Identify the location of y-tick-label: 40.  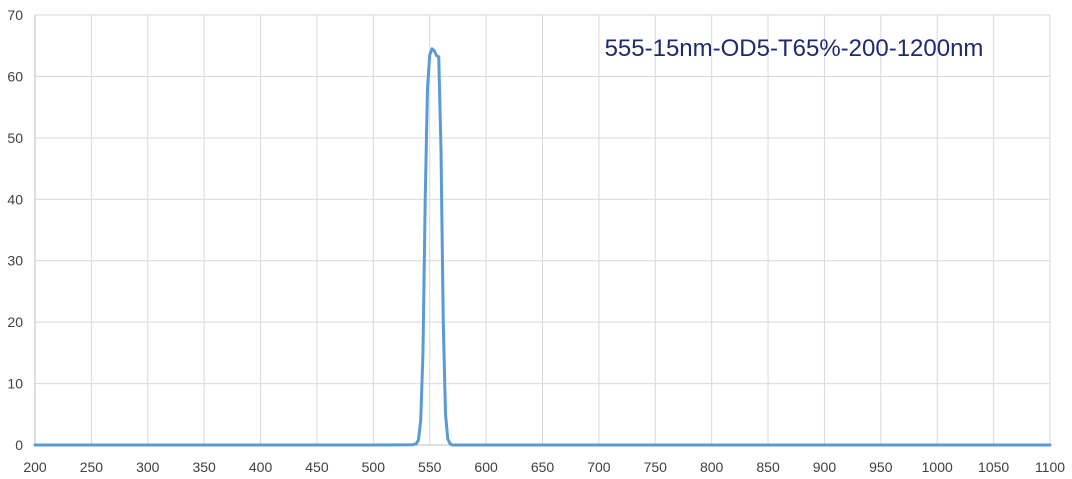
(15, 199).